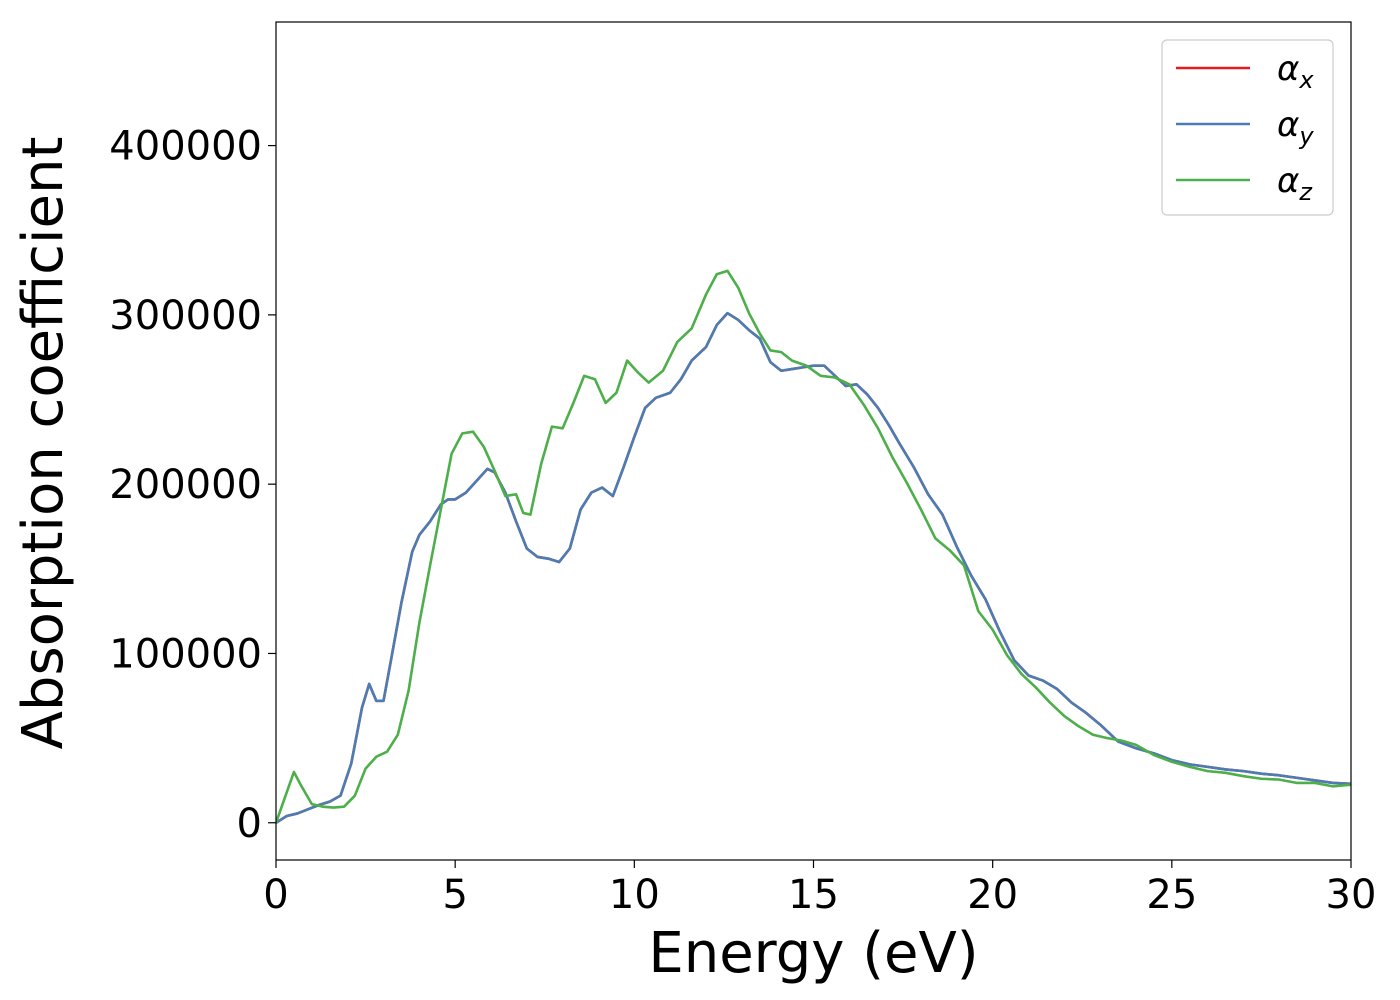 This screenshot has height=1000, width=1400. Describe the element at coordinates (185, 316) in the screenshot. I see `y-tick-label: 300000` at that location.